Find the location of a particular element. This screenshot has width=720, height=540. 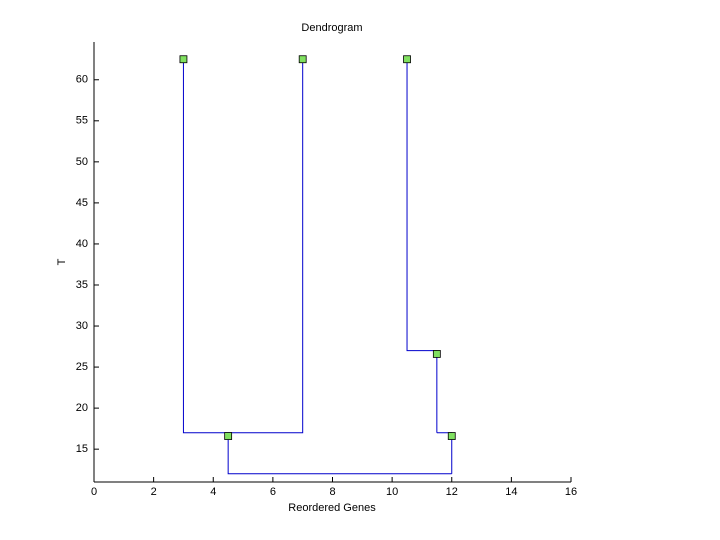

chart-title: Dendrogram is located at coordinates (331, 28).